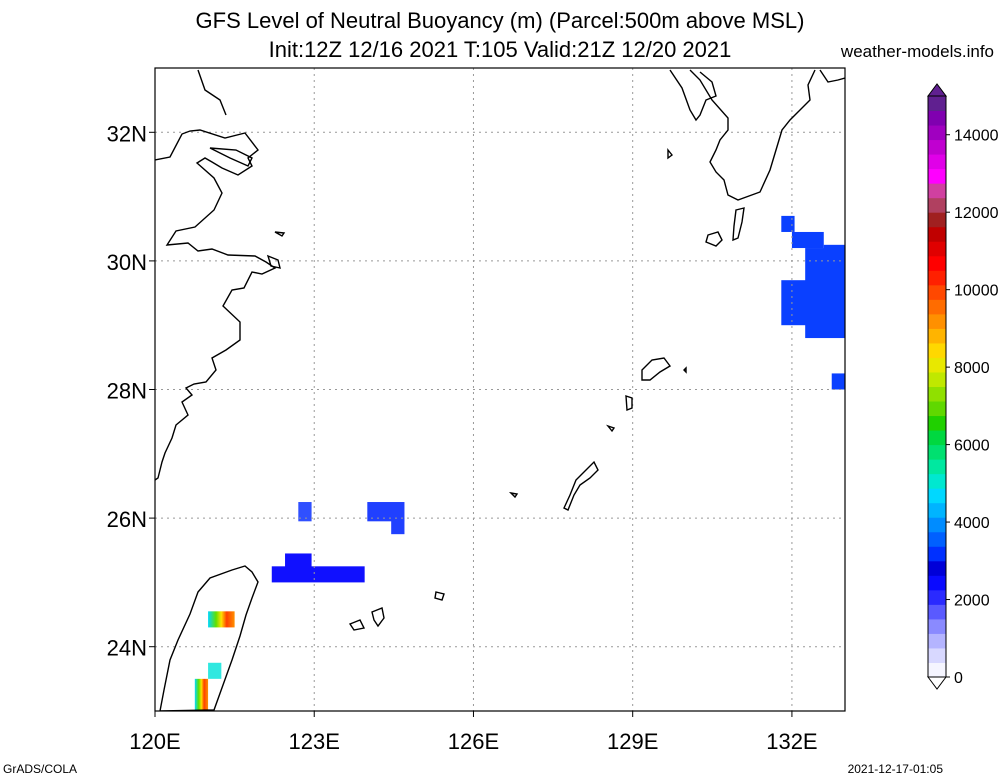 The height and width of the screenshot is (779, 1000). Describe the element at coordinates (231, 157) in the screenshot. I see `coastline-changjiang-estuary` at that location.